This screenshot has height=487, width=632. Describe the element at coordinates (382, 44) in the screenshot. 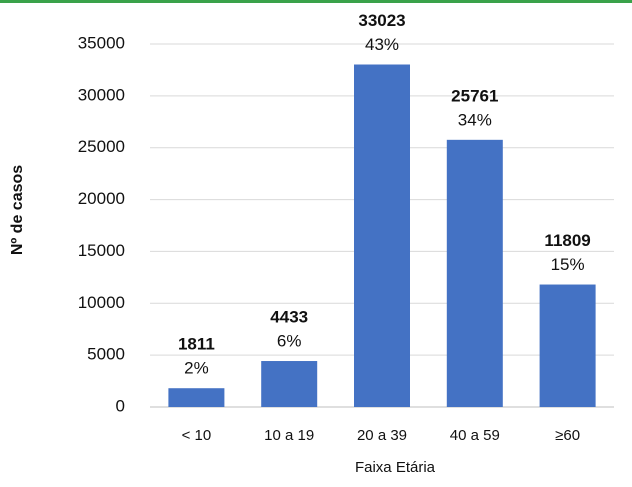

I see `percent-label: 43%` at that location.